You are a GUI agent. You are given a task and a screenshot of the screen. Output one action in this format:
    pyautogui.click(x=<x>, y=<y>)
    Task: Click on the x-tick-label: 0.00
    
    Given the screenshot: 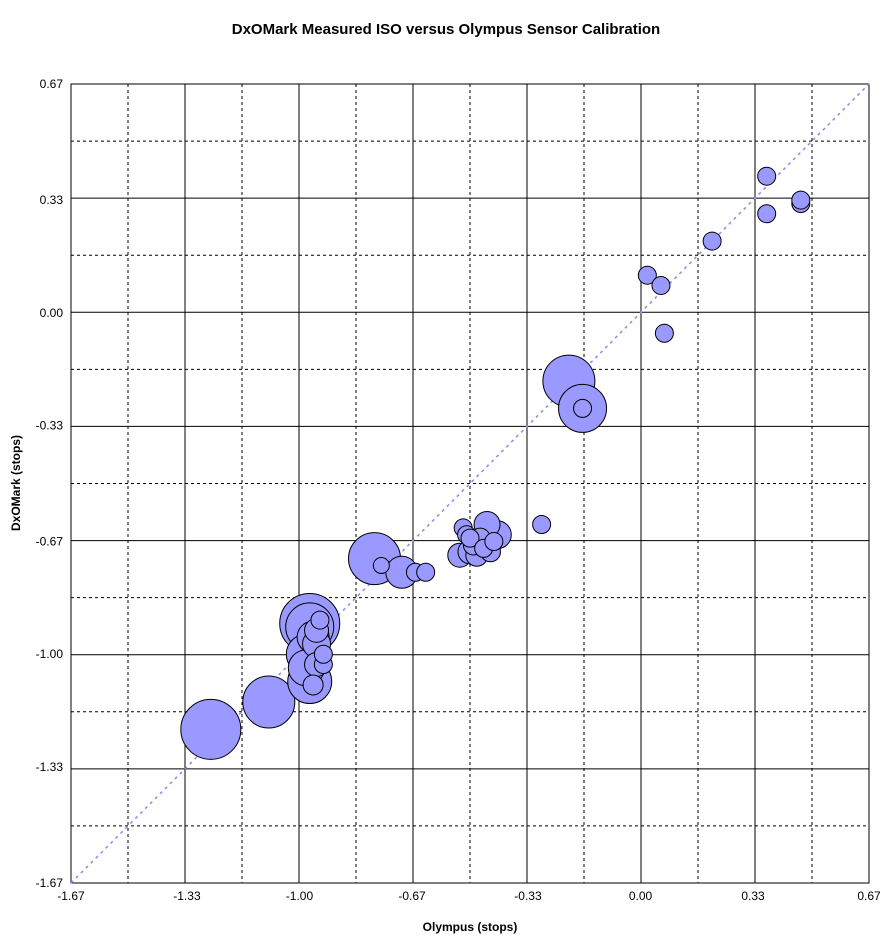 What is the action you would take?
    pyautogui.click(x=641, y=896)
    